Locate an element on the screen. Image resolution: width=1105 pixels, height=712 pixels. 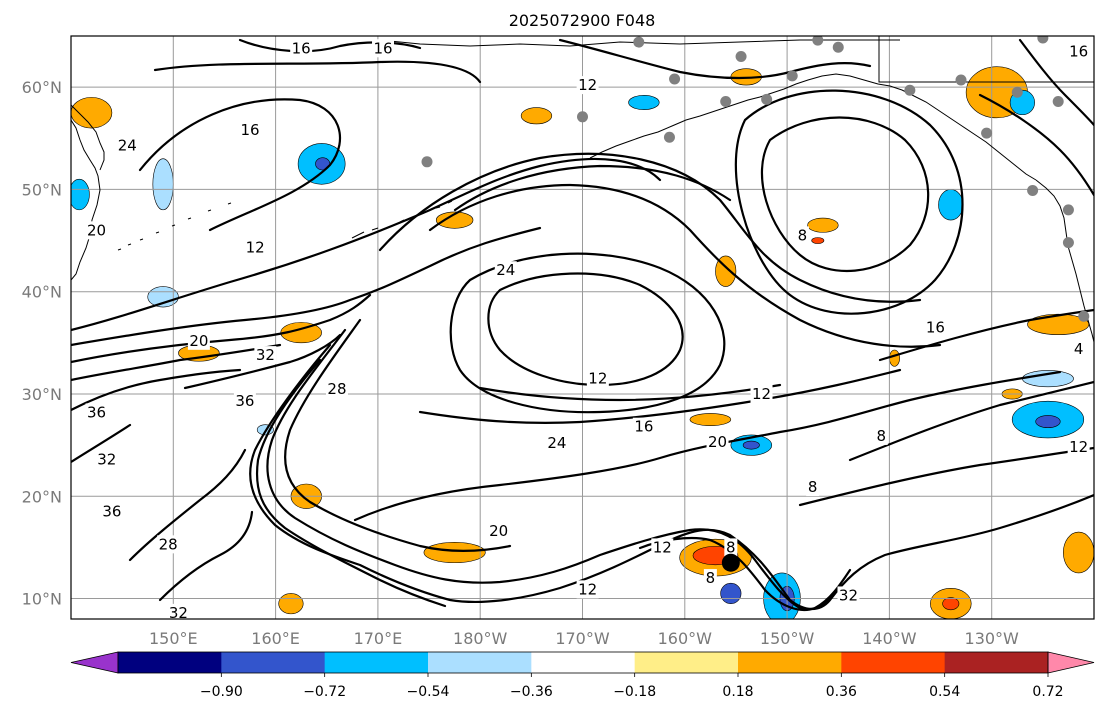
longitude-tick-label: 150°E is located at coordinates (173, 638).